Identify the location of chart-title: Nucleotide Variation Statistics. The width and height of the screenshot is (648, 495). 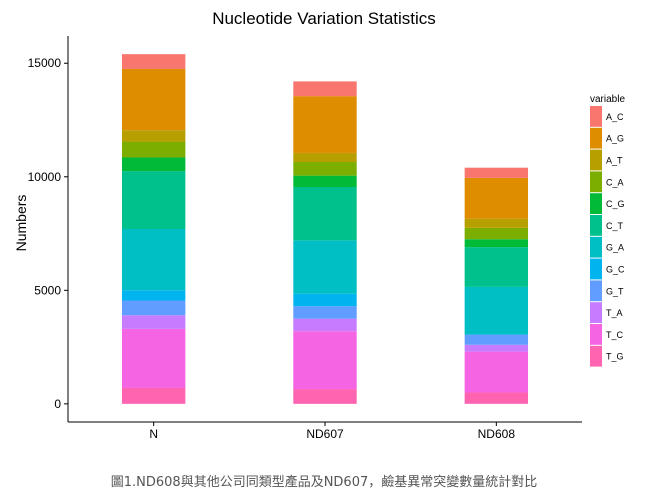
(324, 18).